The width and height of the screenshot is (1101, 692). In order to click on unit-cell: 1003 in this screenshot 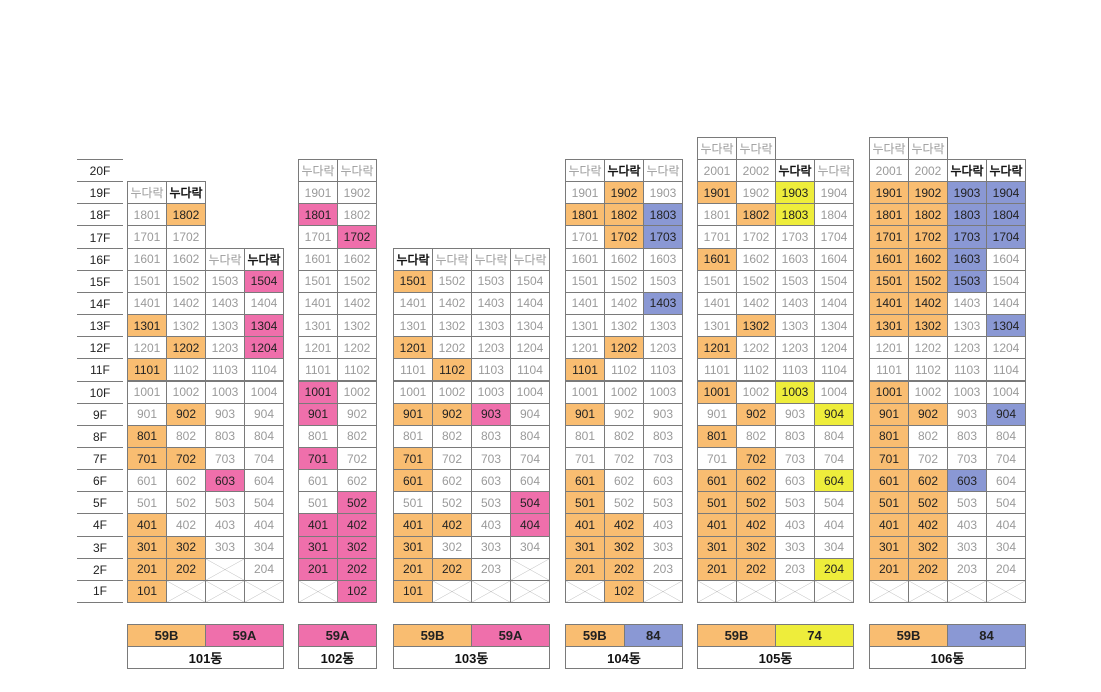, I will do `click(663, 392)`.